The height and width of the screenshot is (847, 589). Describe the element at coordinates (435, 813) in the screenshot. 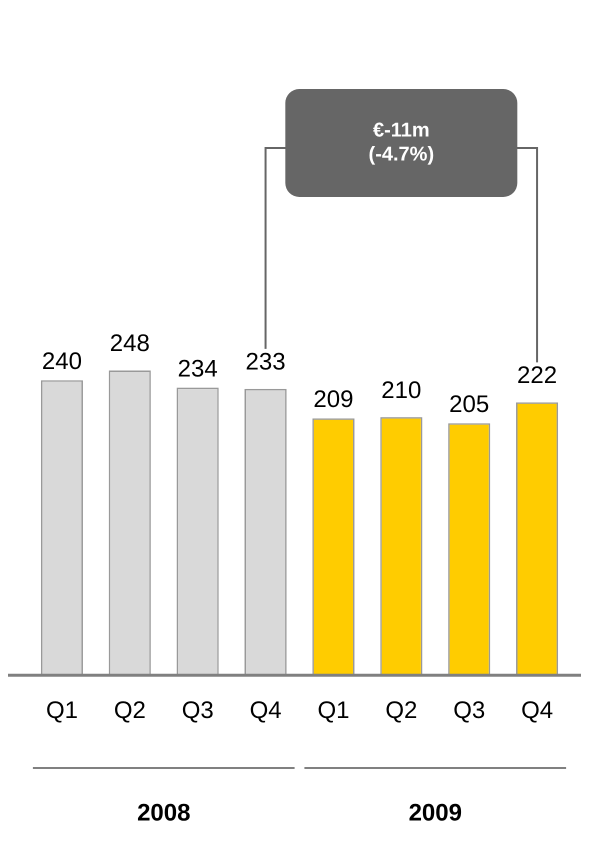

I see `text: 2009` at that location.